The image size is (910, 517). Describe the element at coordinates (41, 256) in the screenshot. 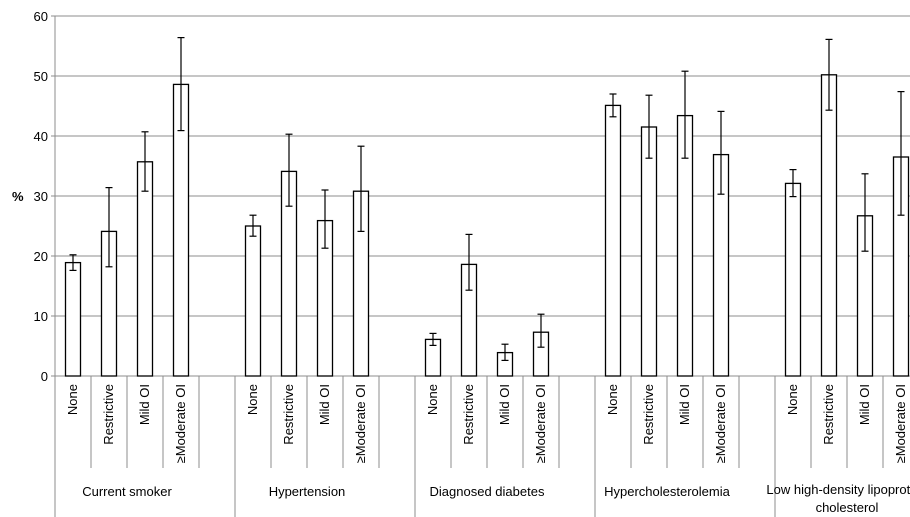

I see `y-tick-label: 20` at that location.